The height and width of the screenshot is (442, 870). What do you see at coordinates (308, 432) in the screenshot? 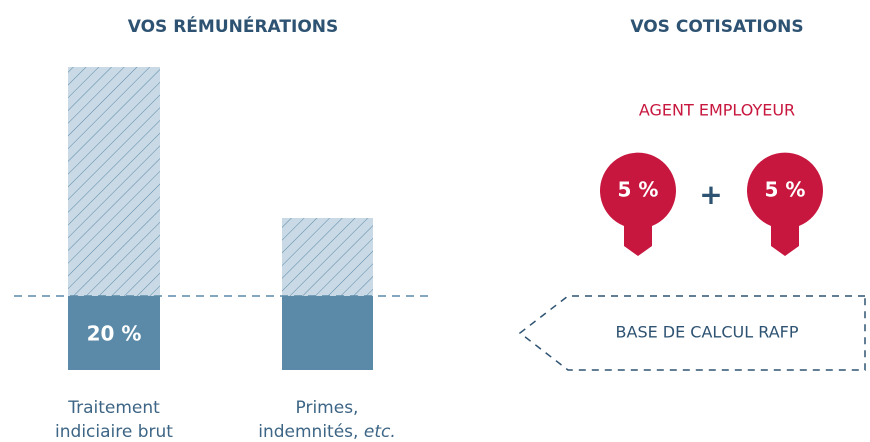
I see `caption-part: indemnités,` at bounding box center [308, 432].